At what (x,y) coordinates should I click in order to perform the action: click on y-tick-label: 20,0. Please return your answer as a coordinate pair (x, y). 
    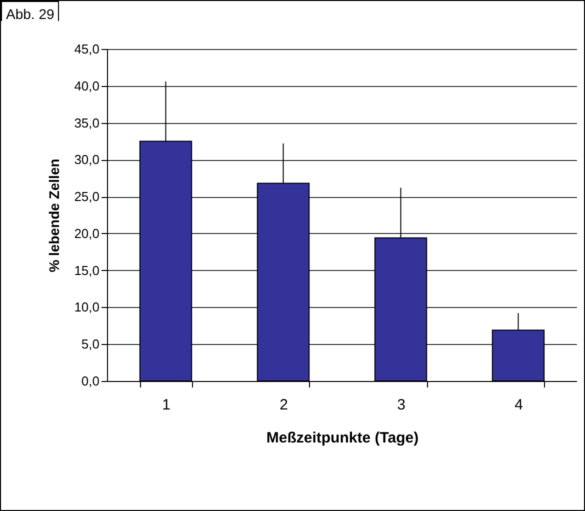
    Looking at the image, I should click on (87, 233).